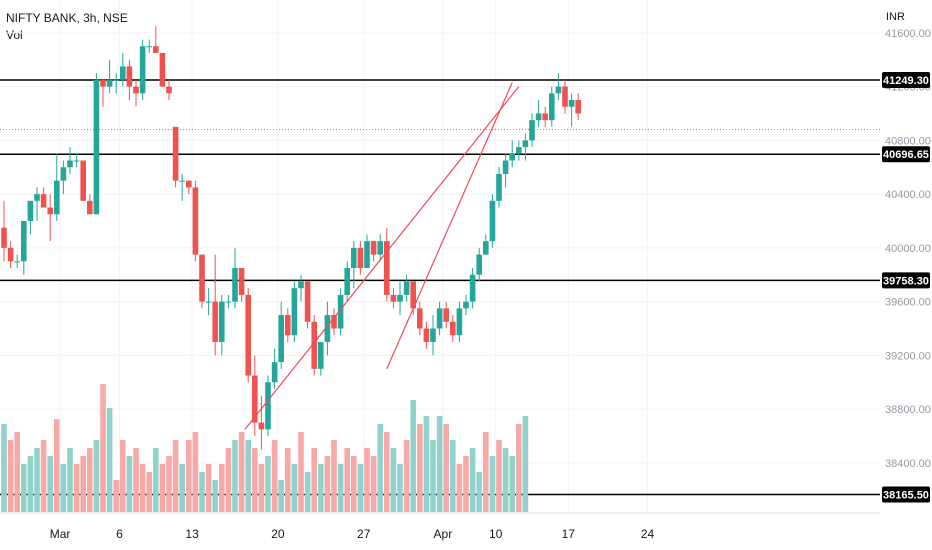 The height and width of the screenshot is (550, 932). I want to click on symbol-title: NIFTY BANK, 3h, NSE, so click(67, 18).